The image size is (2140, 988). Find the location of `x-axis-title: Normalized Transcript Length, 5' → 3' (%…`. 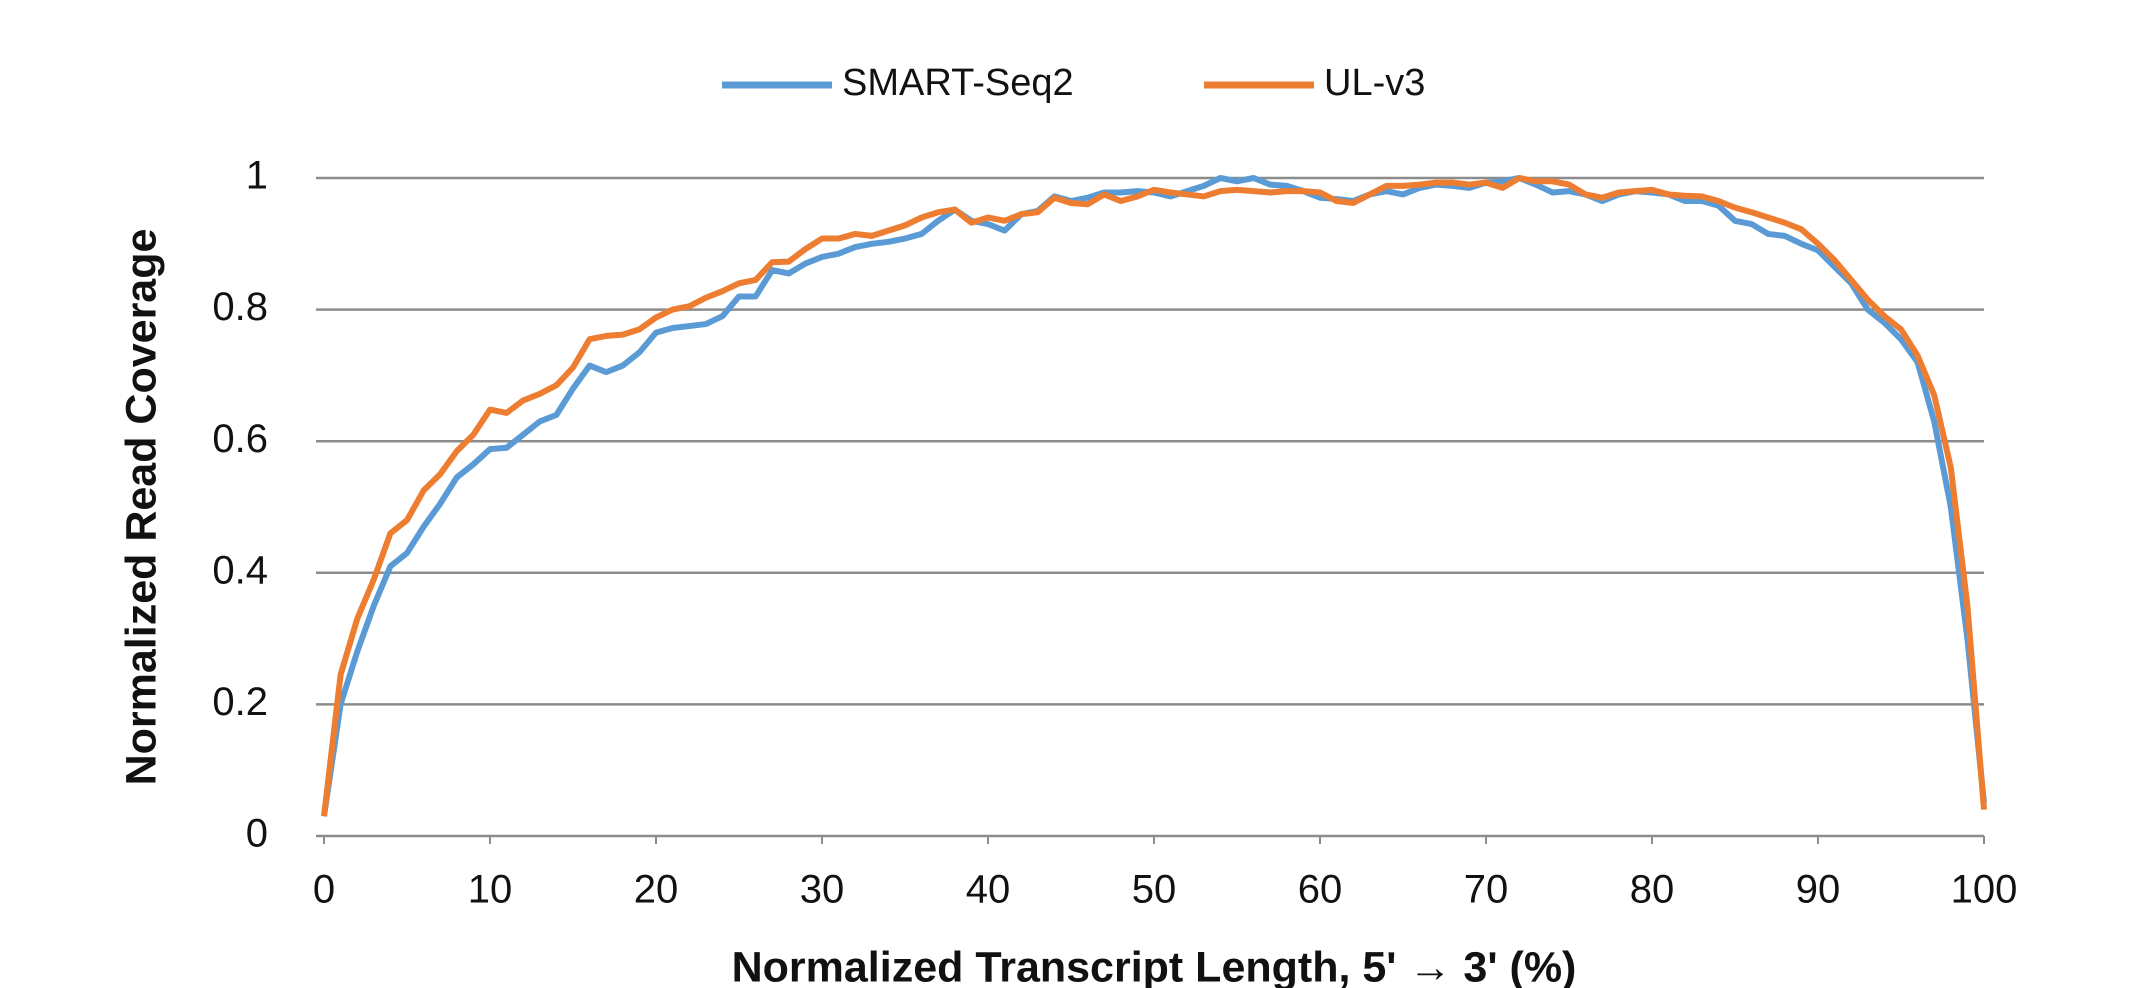

x-axis-title: Normalized Transcript Length, 5' → 3' (%… is located at coordinates (1154, 965).